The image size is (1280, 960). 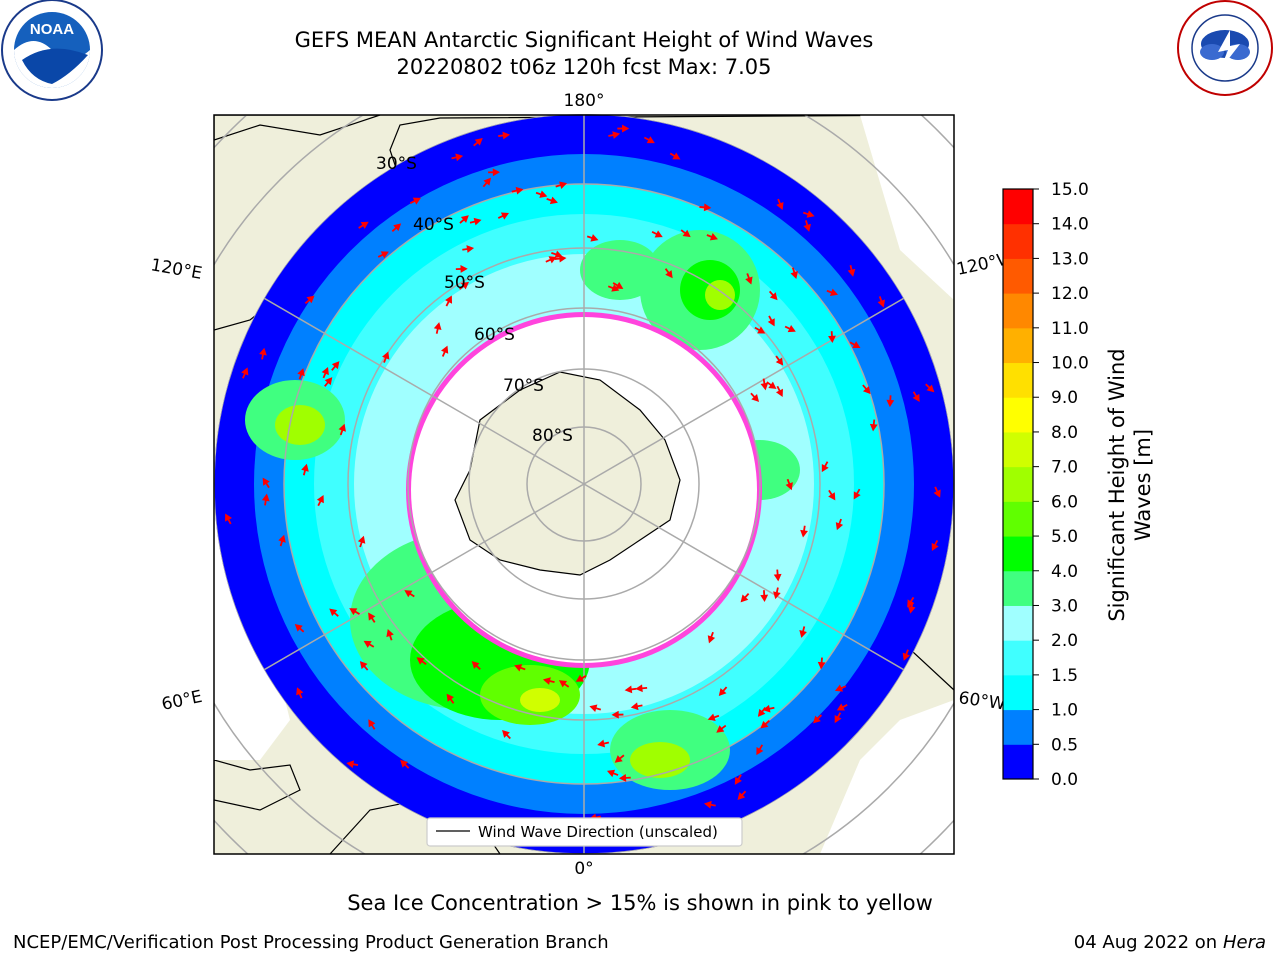 What do you see at coordinates (1064, 572) in the screenshot?
I see `colorbar-tick-label: 4.0` at bounding box center [1064, 572].